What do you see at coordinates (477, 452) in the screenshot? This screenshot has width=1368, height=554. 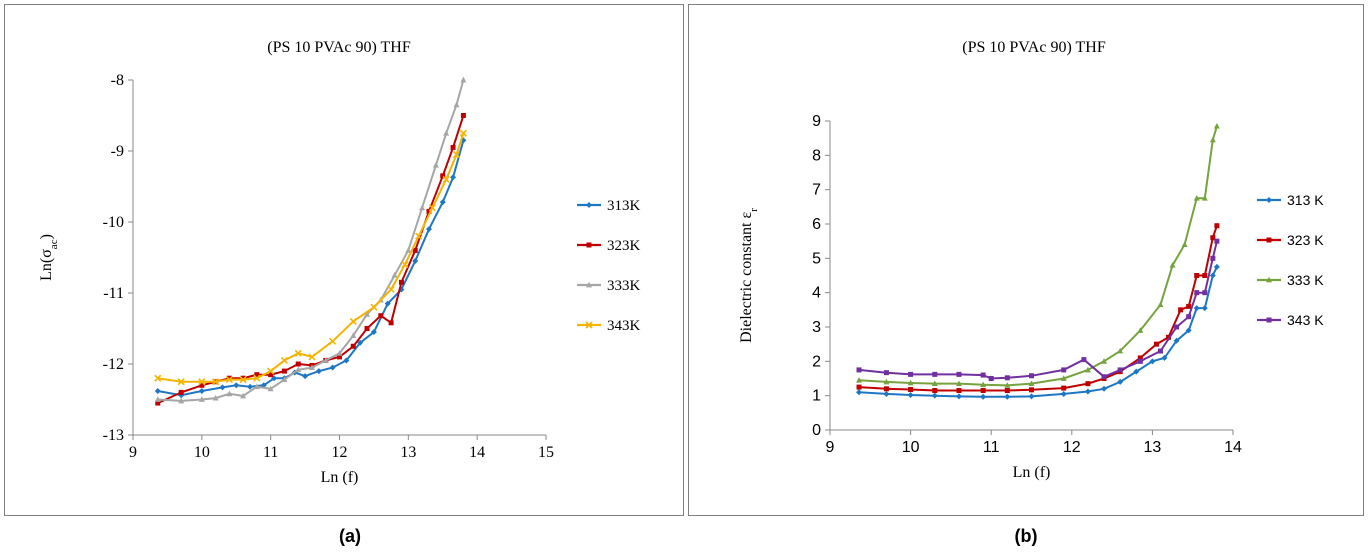 I see `chart-a-x-tick-label: 14` at bounding box center [477, 452].